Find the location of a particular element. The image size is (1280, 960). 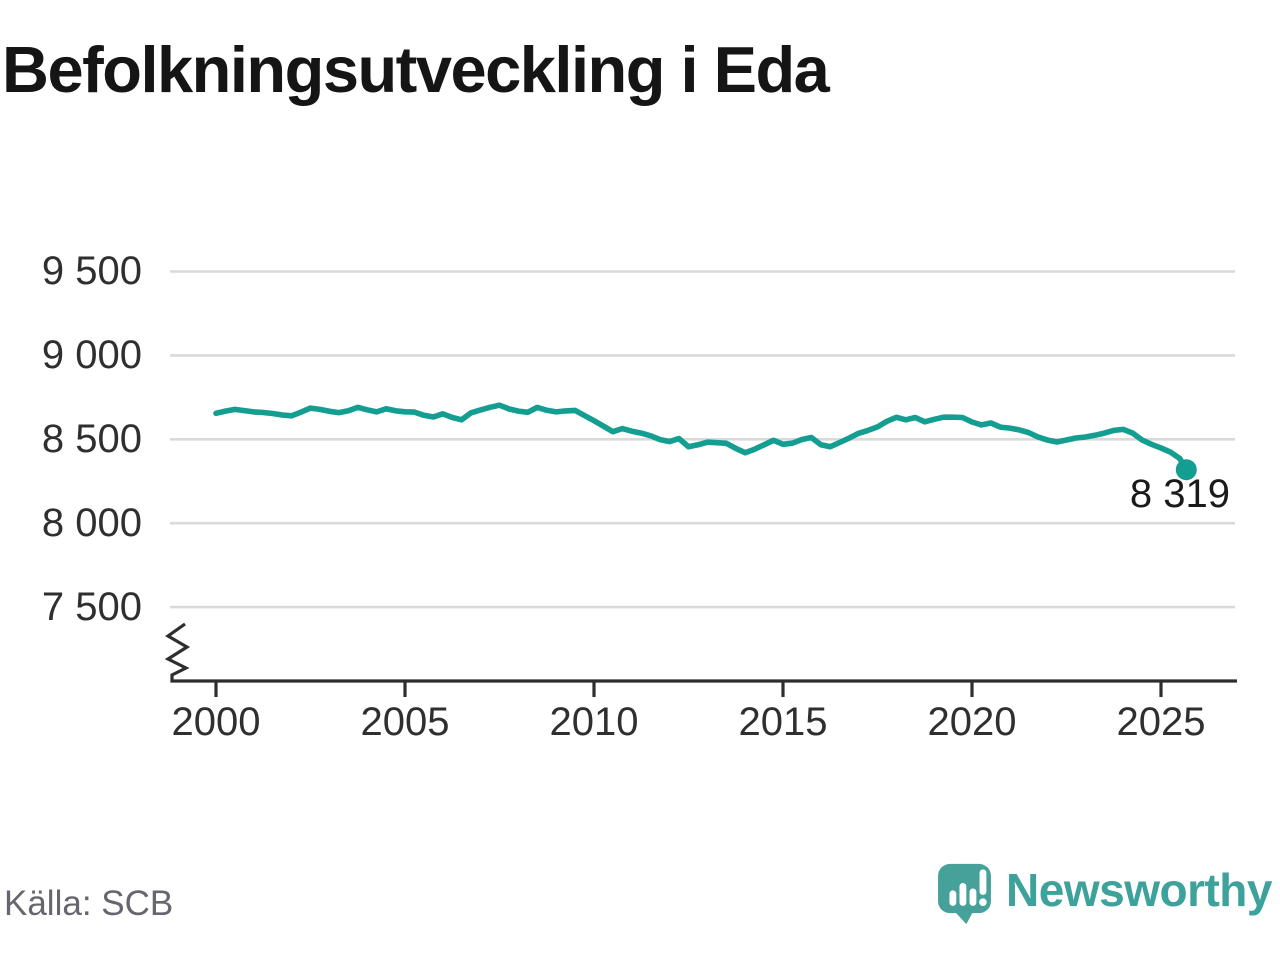

y-axis-tick-label-8000: 8 000 is located at coordinates (91, 523).